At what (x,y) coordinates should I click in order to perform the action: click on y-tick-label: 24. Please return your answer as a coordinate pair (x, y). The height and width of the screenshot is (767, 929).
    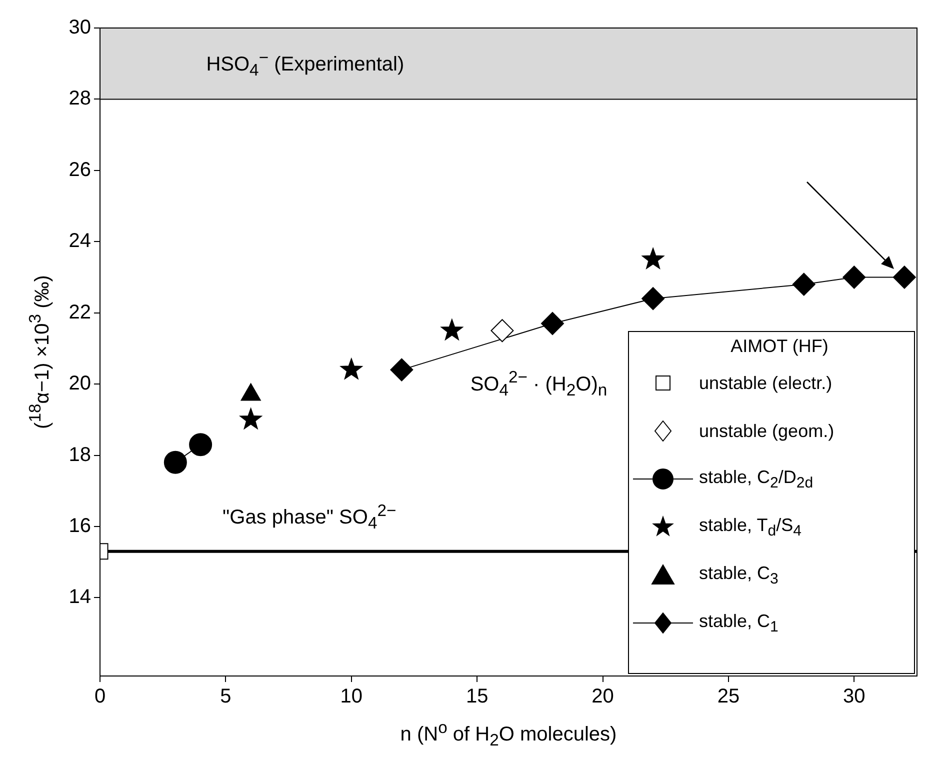
    Looking at the image, I should click on (79, 241).